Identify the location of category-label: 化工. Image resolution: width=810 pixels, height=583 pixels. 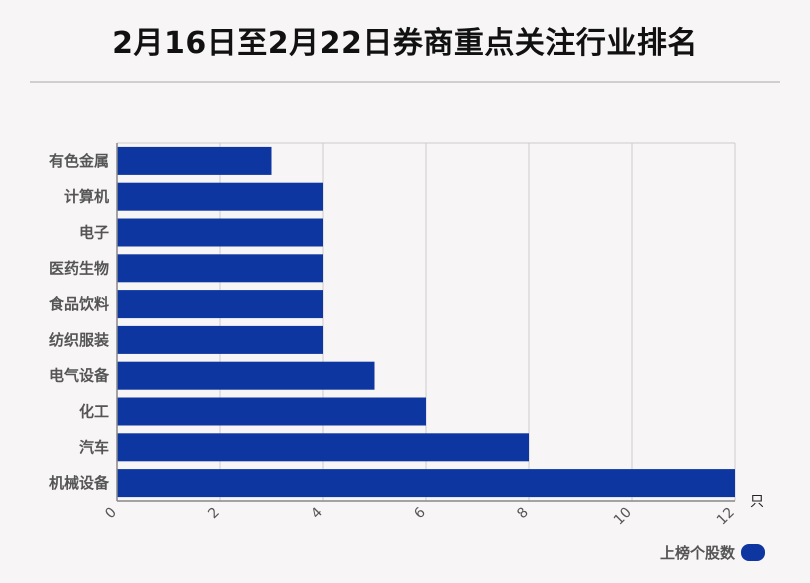
(94, 412).